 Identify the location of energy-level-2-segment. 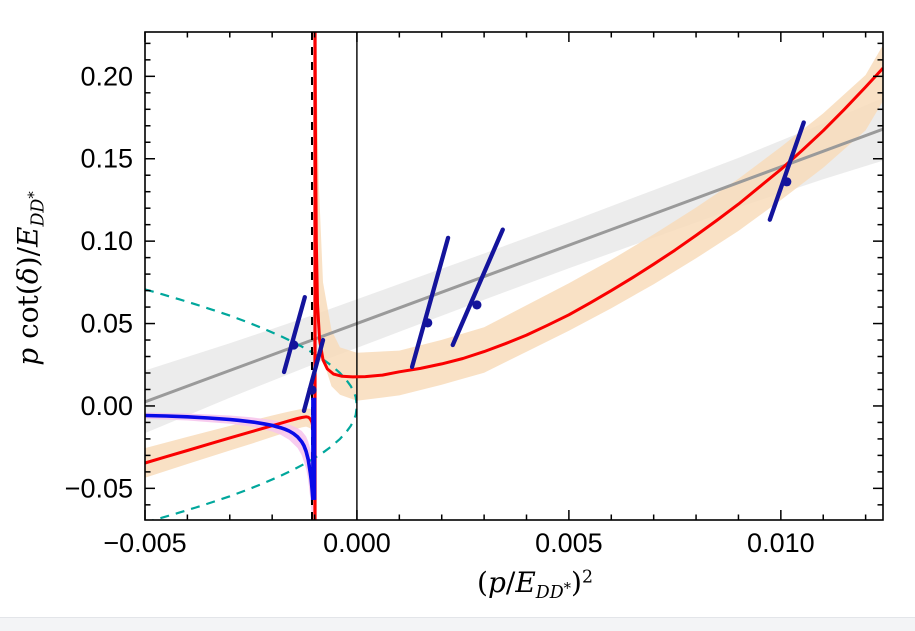
(313, 375).